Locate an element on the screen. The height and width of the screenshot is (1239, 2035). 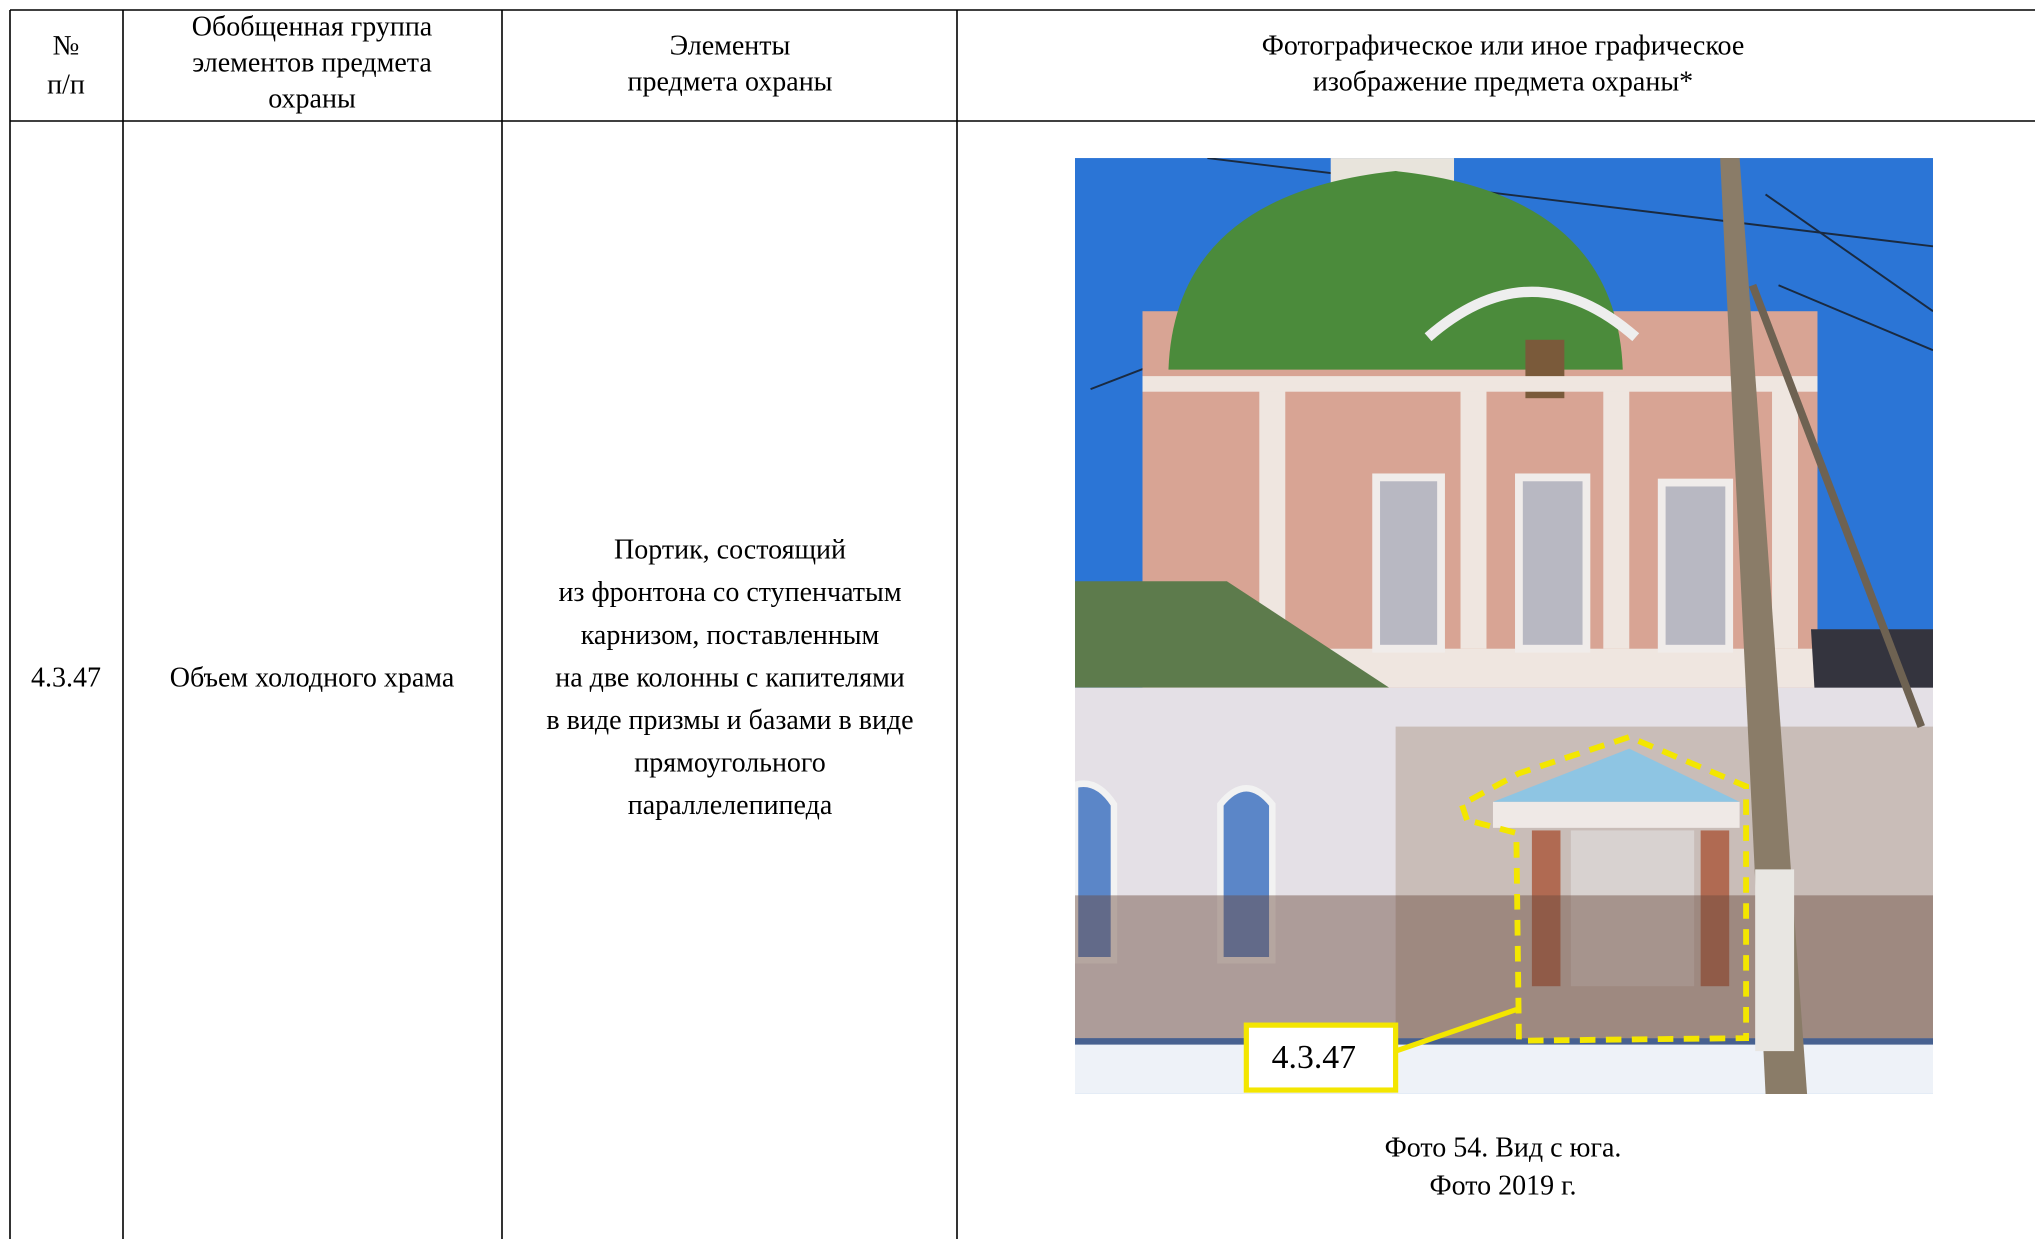
bushes is located at coordinates (1504, 973).